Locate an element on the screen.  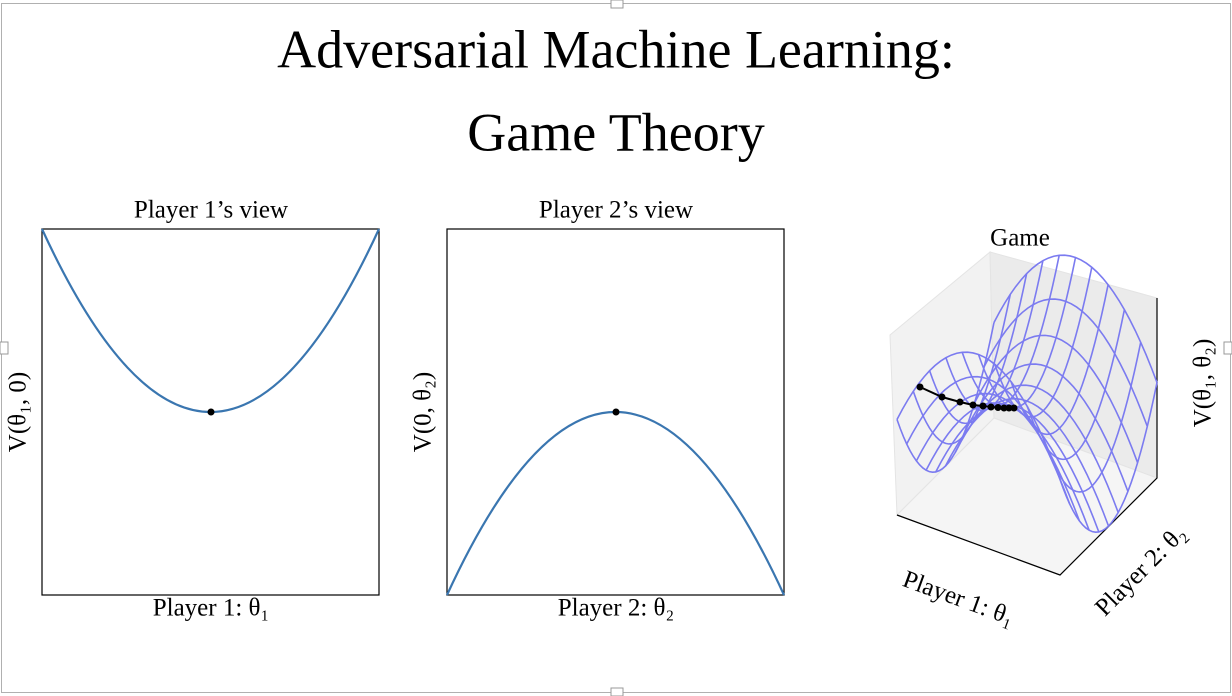
saddle-surface is located at coordinates (1027, 393).